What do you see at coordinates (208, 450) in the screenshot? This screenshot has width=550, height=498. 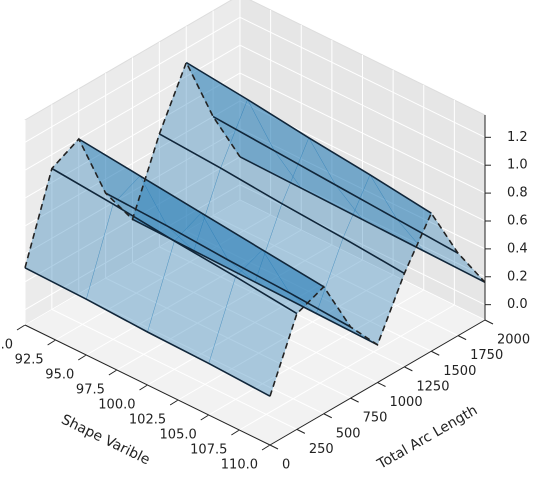 I see `x-tick-label: 107.5` at bounding box center [208, 450].